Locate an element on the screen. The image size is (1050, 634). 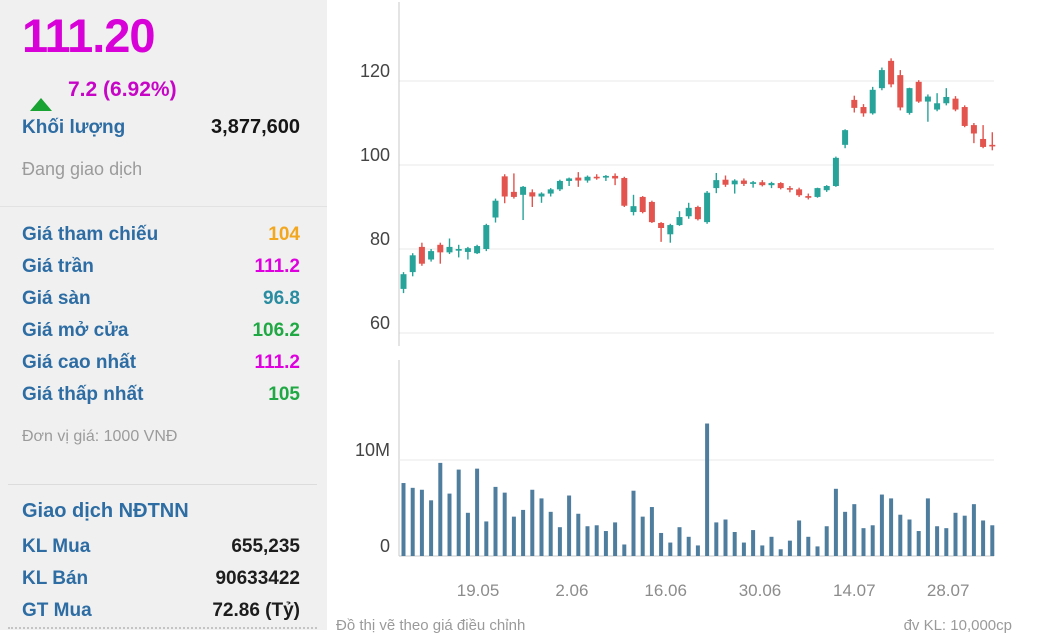
foreign-row: KL Mua 655,235 is located at coordinates (161, 547).